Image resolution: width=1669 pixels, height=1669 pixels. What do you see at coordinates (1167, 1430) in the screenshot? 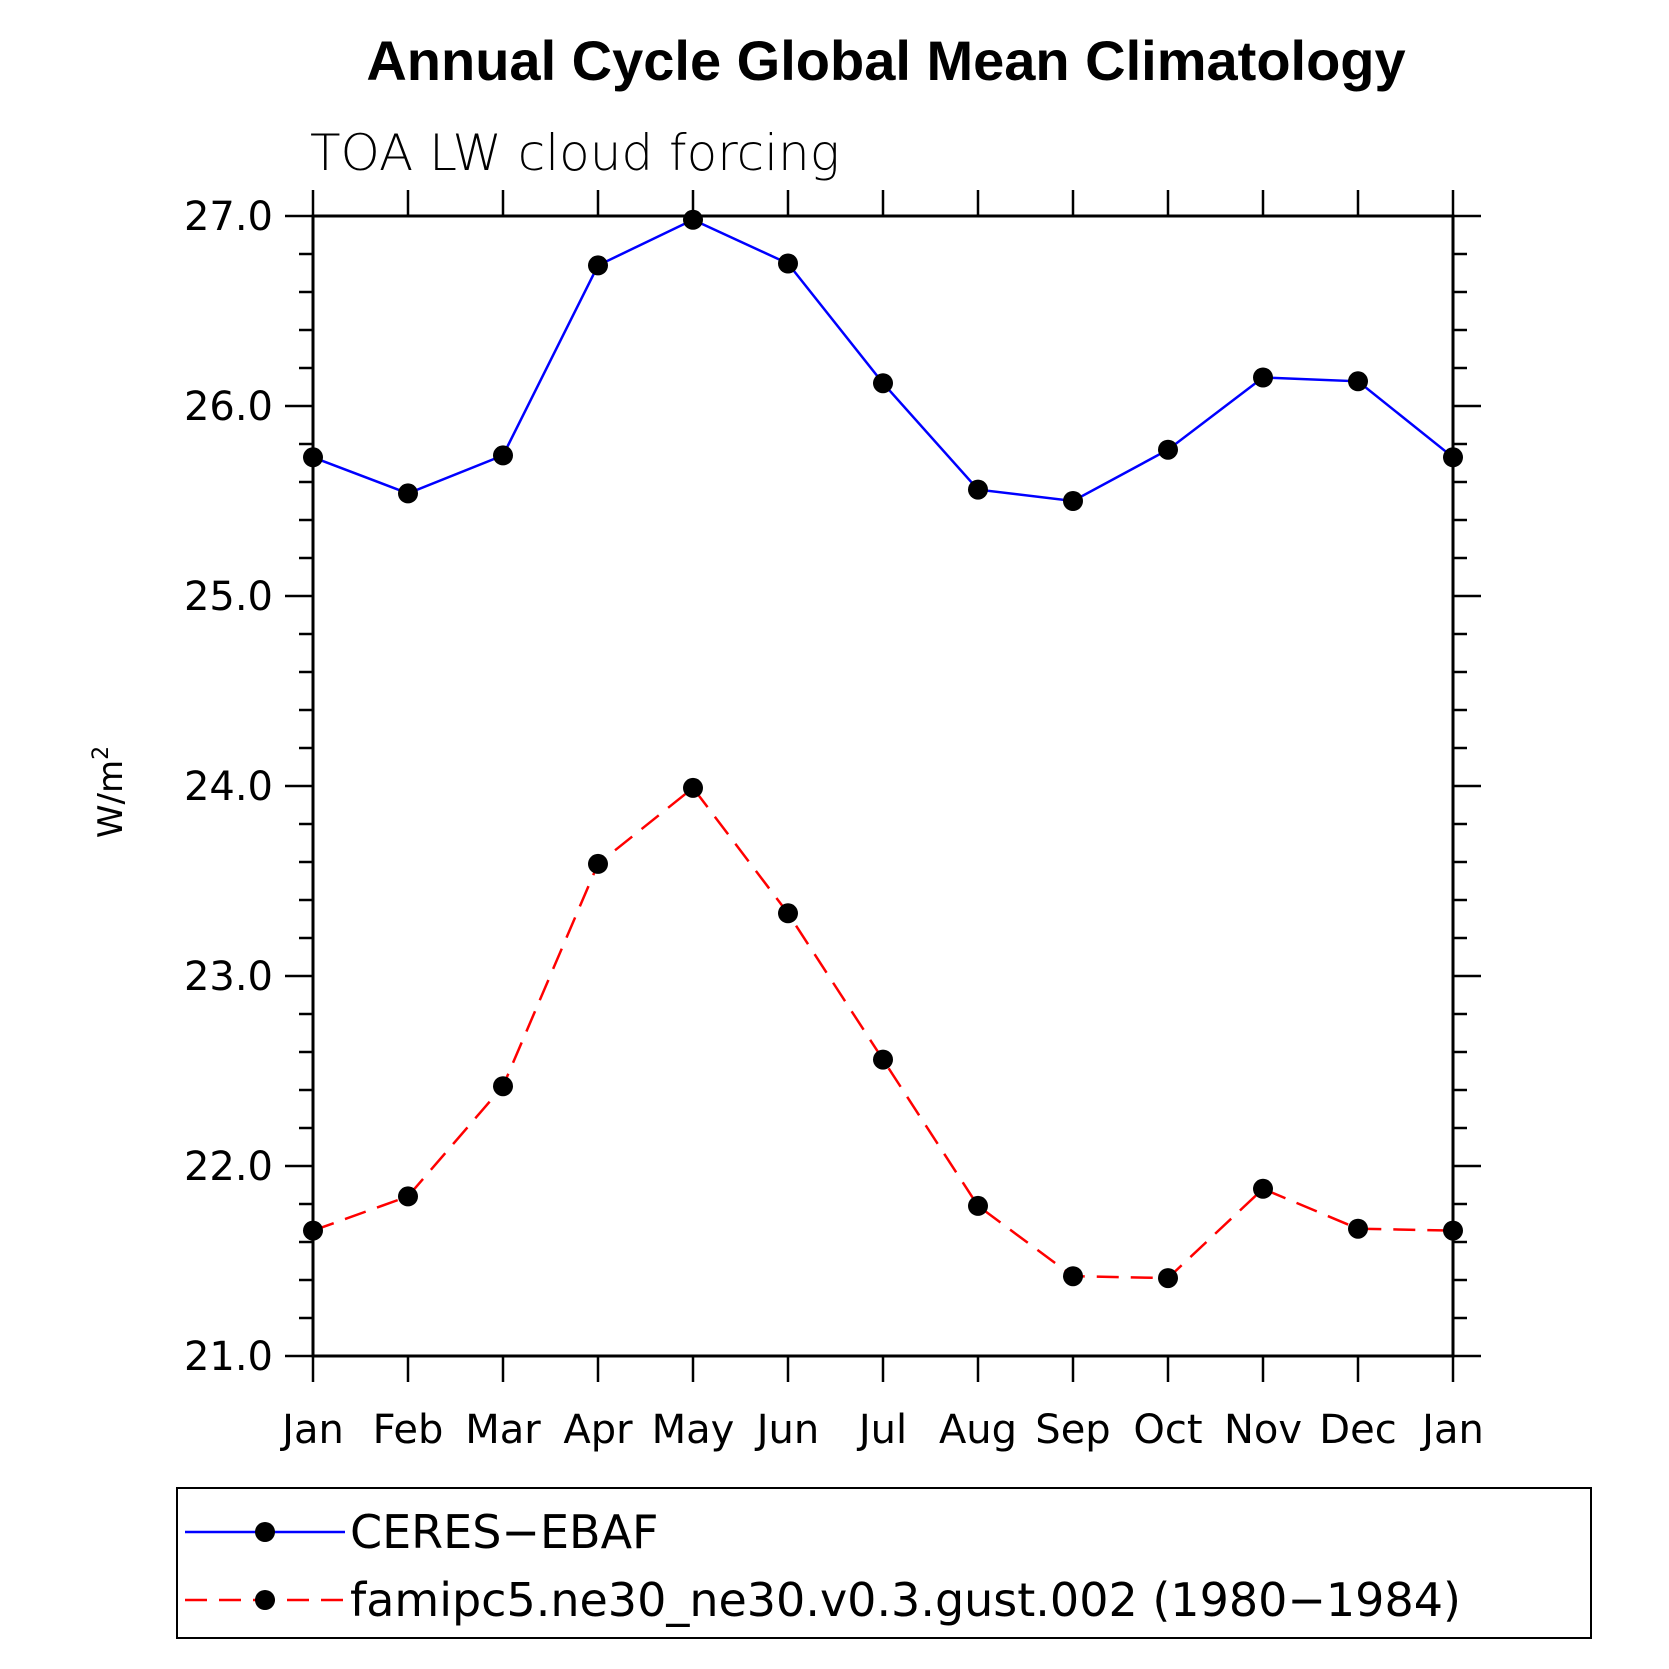
I see `x-tick-label: Oct` at bounding box center [1167, 1430].